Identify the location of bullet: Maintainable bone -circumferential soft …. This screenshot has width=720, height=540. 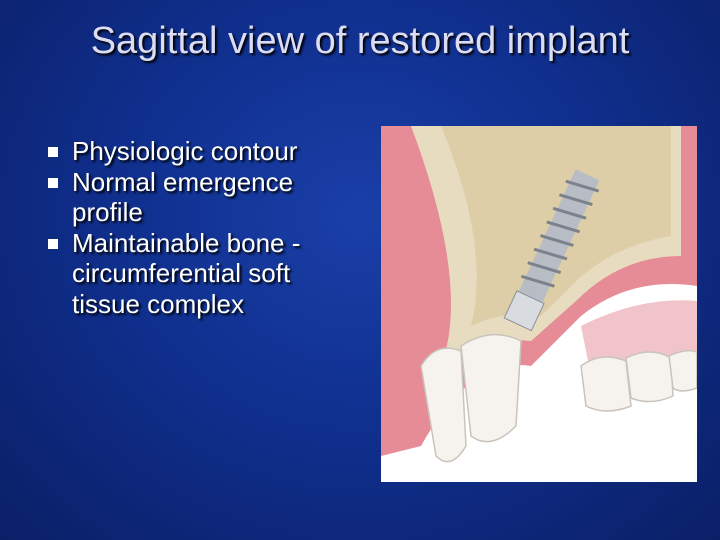
(203, 274).